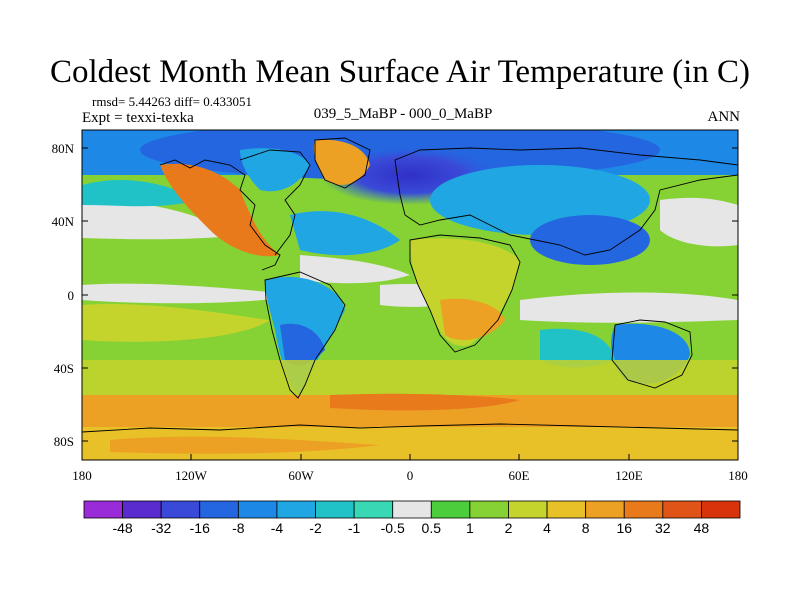 Image resolution: width=800 pixels, height=600 pixels. I want to click on colorbar-label: 4, so click(547, 528).